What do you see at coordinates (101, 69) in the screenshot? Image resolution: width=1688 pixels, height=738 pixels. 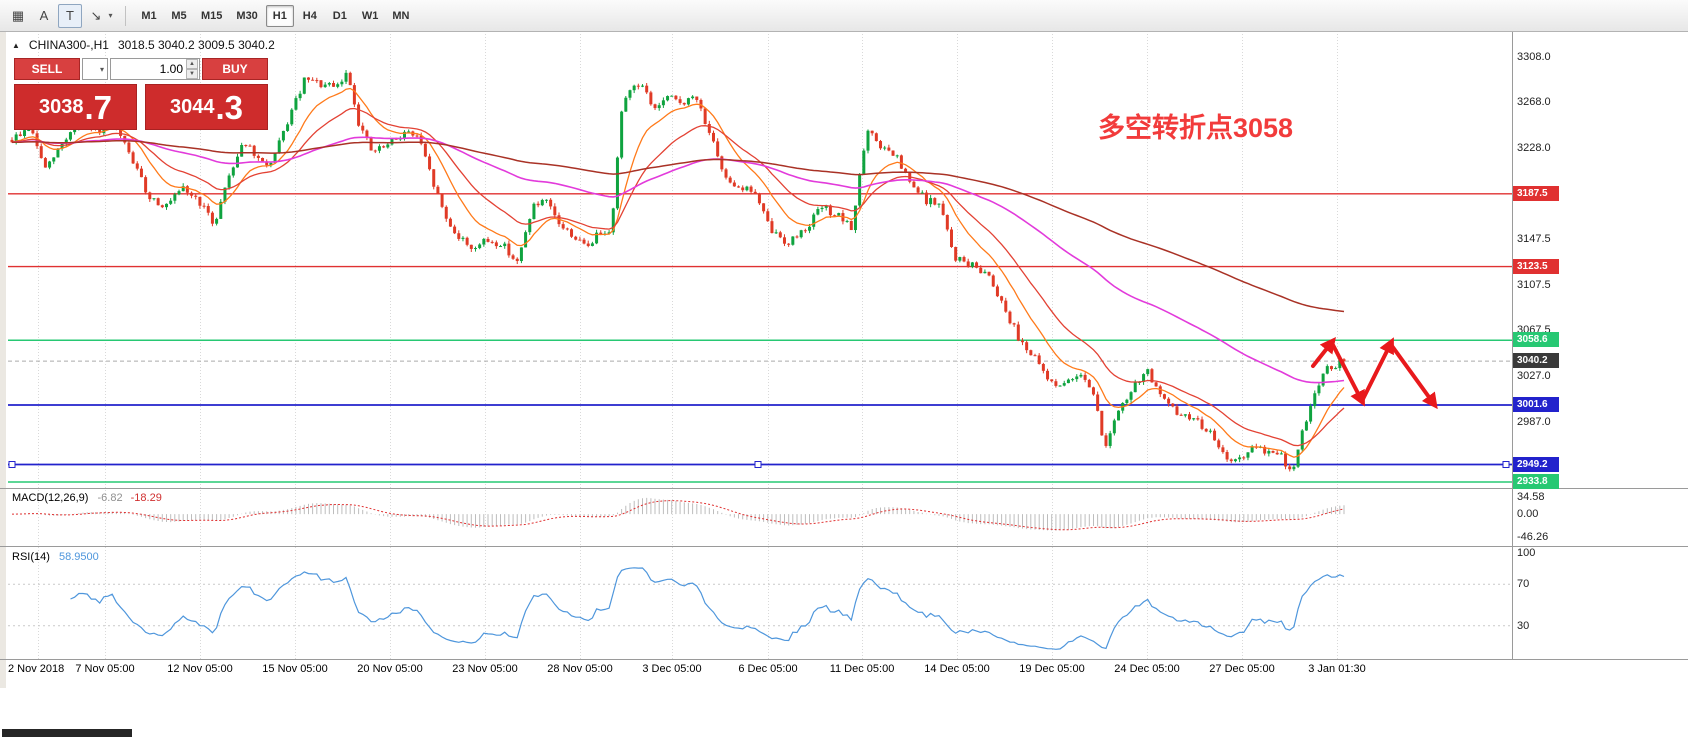 I see `dropdown-caret-icon: ▾` at bounding box center [101, 69].